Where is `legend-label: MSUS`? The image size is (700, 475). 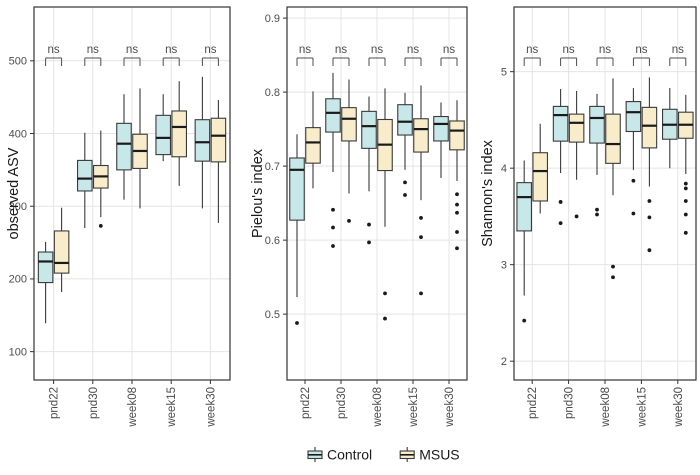 legend-label: MSUS is located at coordinates (439, 455).